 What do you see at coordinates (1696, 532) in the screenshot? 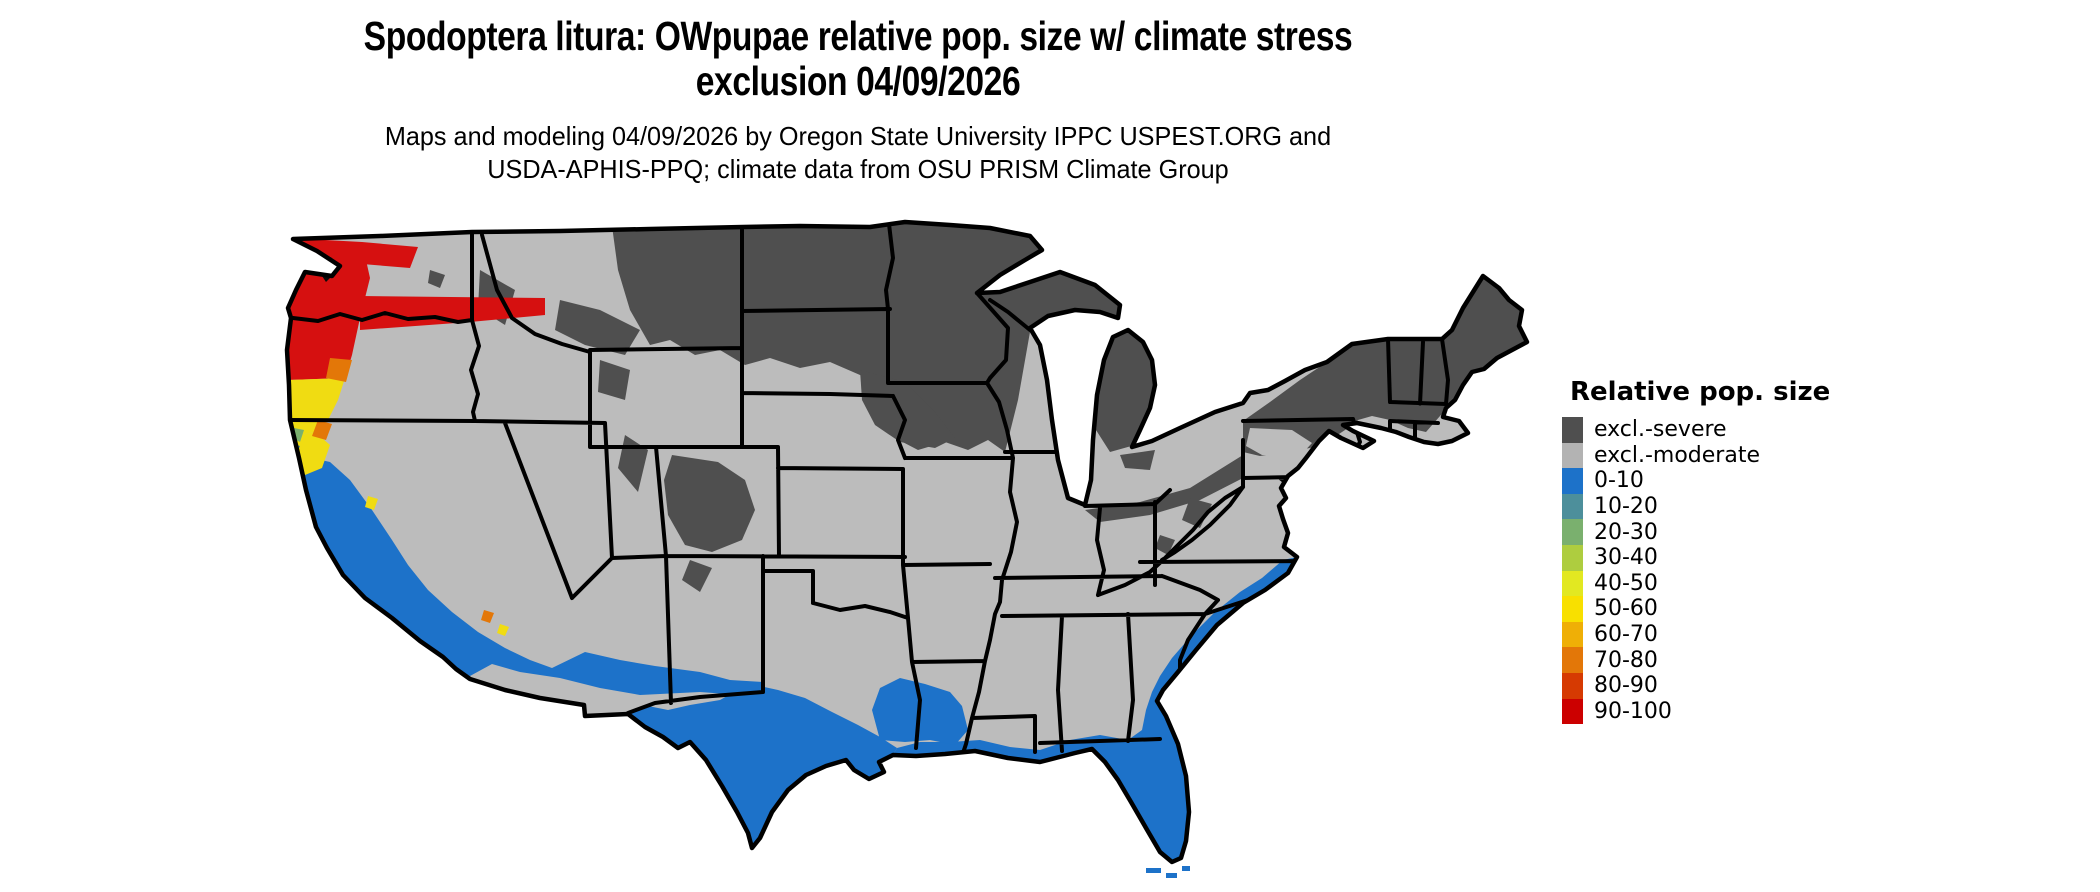
I see `legend-row: 20-30` at bounding box center [1696, 532].